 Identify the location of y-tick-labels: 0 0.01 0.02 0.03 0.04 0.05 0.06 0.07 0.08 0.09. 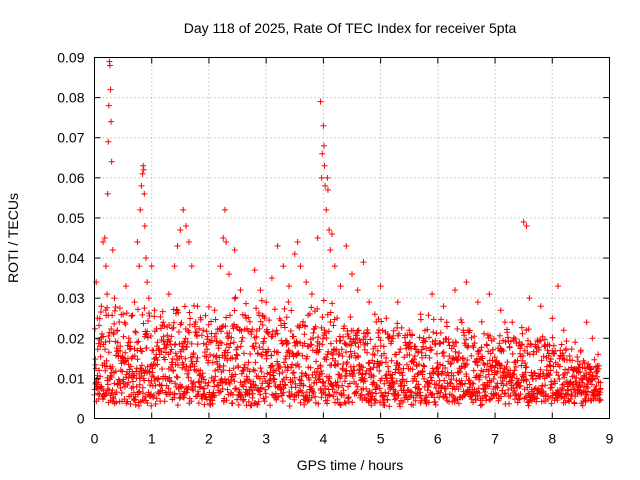
(70, 238).